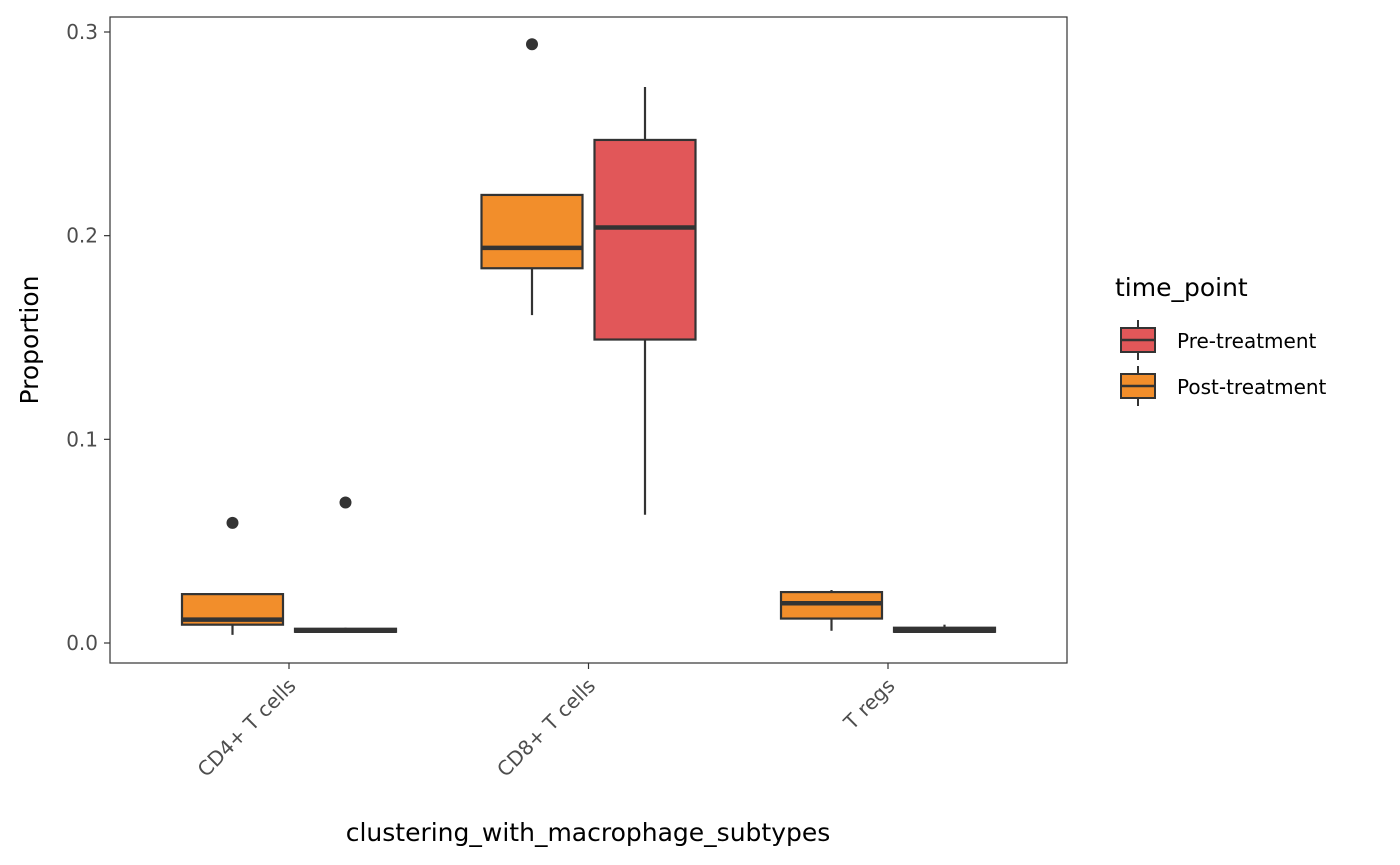 The width and height of the screenshot is (1400, 865). Describe the element at coordinates (868, 704) in the screenshot. I see `x-tick-label: T regs` at that location.